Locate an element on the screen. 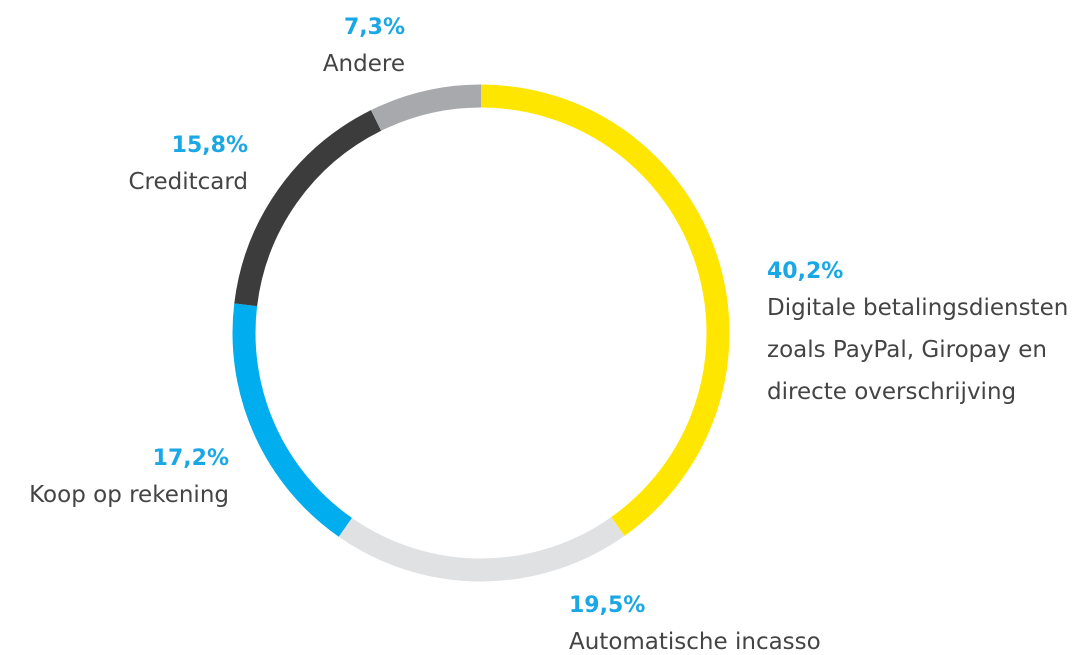 The width and height of the screenshot is (1088, 655). segment-label: 15,8% Creditcard is located at coordinates (124, 167).